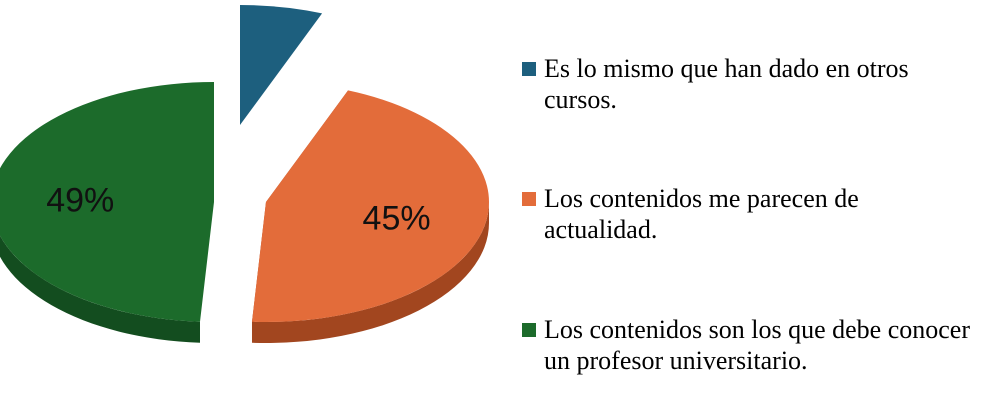 Image resolution: width=986 pixels, height=405 pixels. What do you see at coordinates (701, 214) in the screenshot?
I see `legend-label: Los contenidos me parecen de actualidad.` at bounding box center [701, 214].